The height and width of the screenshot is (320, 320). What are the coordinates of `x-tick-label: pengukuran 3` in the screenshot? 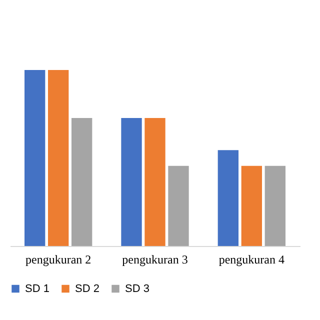 It's located at (155, 259).